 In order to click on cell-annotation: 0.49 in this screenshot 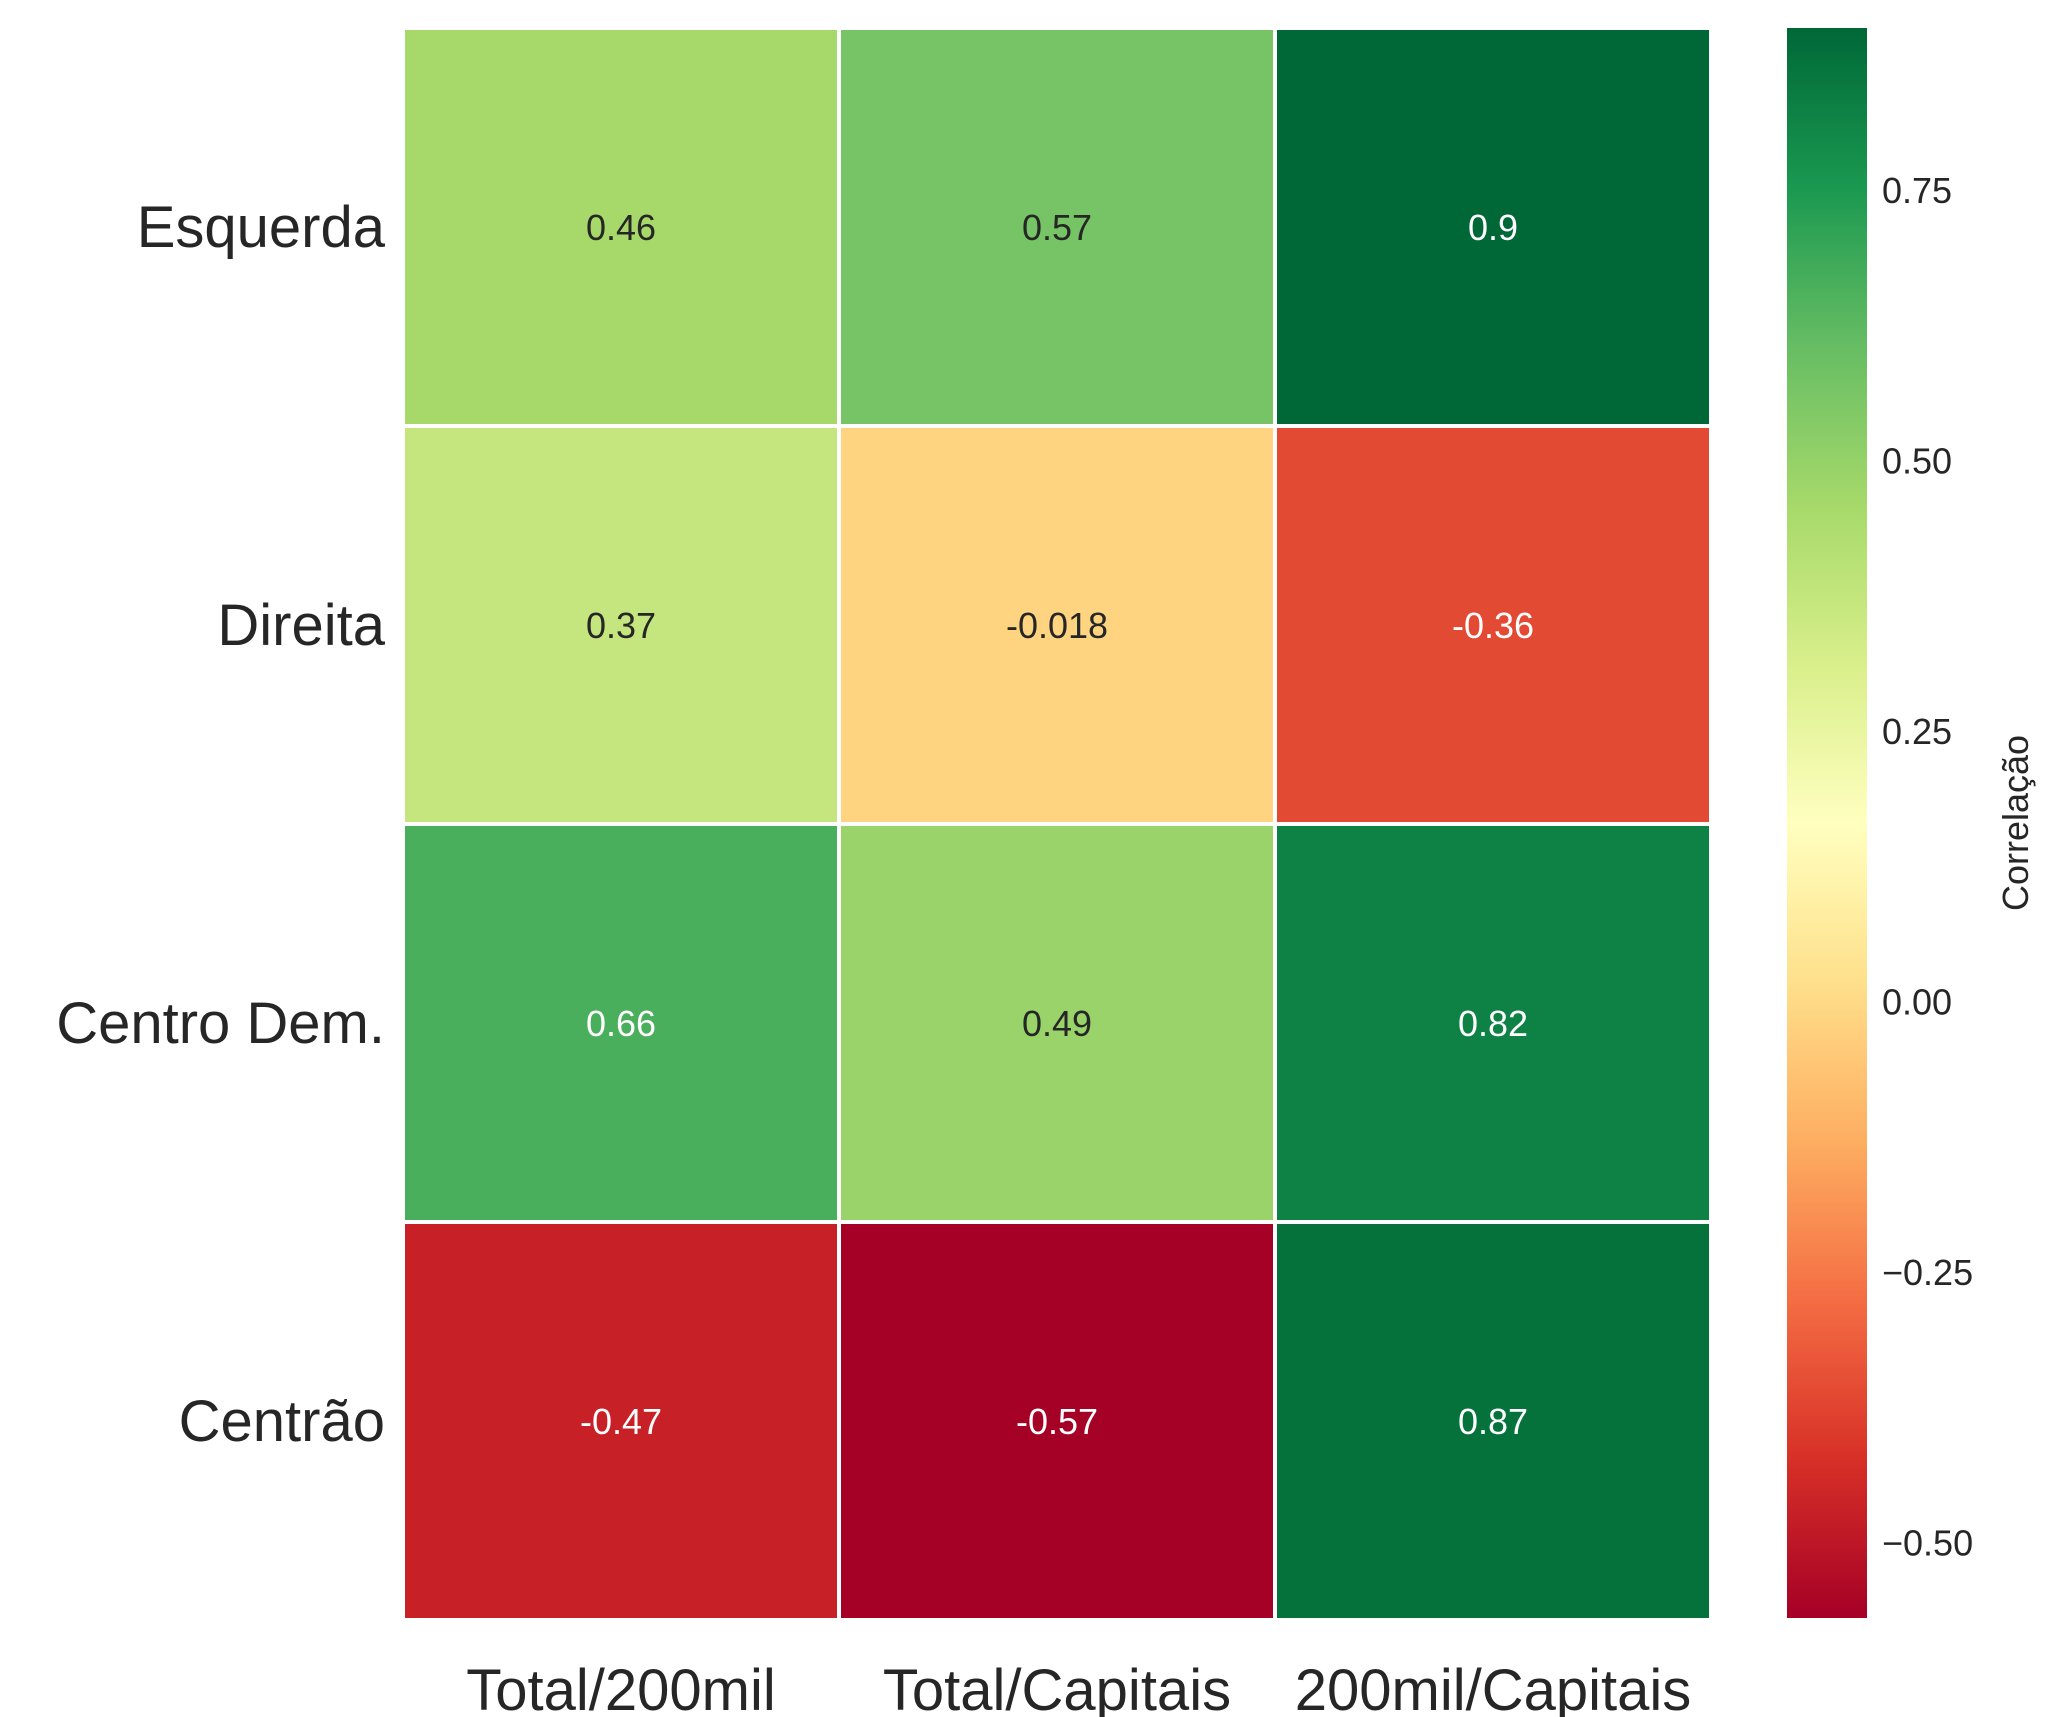, I will do `click(1057, 1023)`.